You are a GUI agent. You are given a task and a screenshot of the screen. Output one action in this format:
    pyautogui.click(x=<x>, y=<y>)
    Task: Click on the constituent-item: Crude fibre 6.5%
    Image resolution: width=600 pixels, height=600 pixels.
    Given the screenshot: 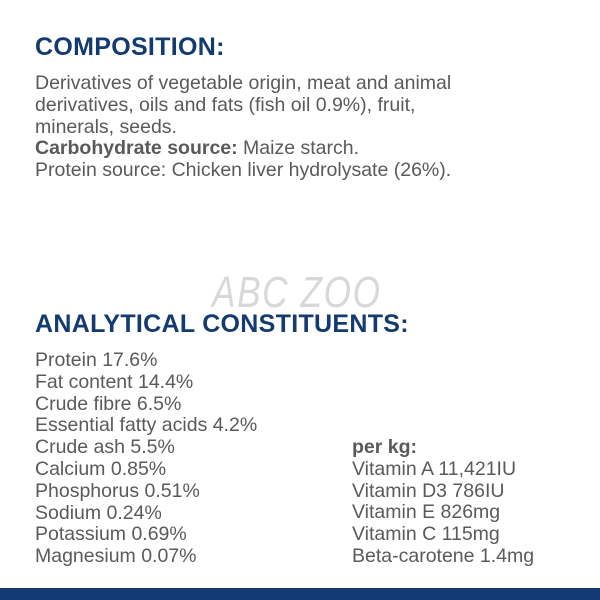 What is the action you would take?
    pyautogui.click(x=108, y=403)
    